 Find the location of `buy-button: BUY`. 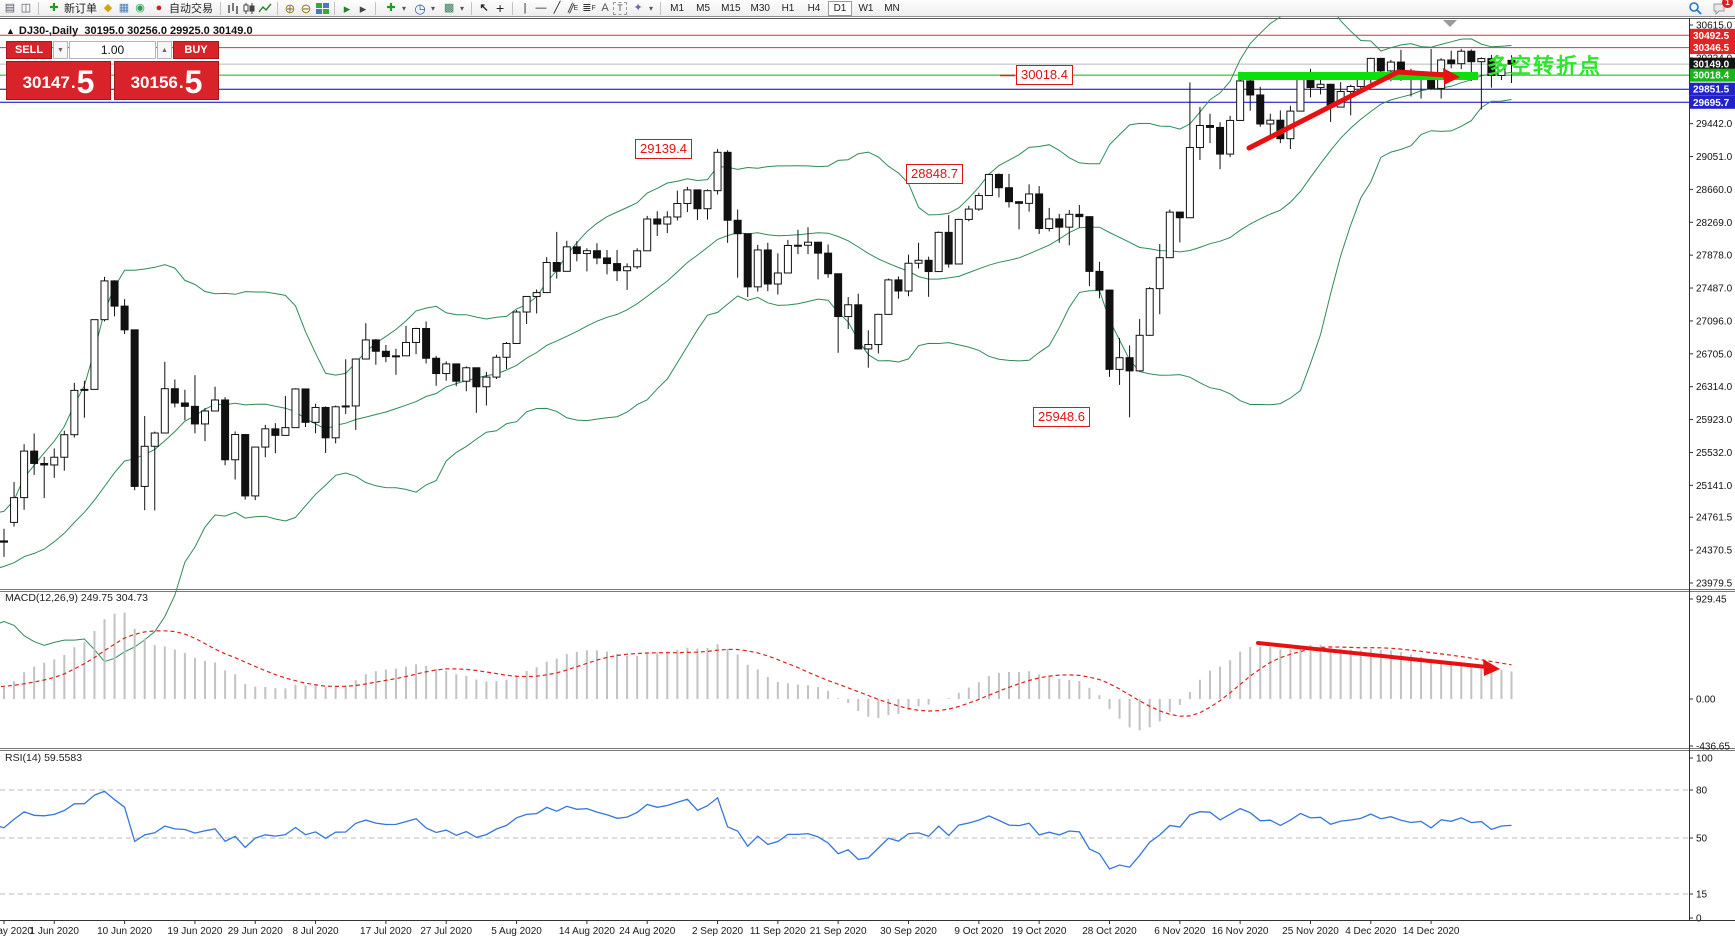

buy-button: BUY is located at coordinates (196, 50).